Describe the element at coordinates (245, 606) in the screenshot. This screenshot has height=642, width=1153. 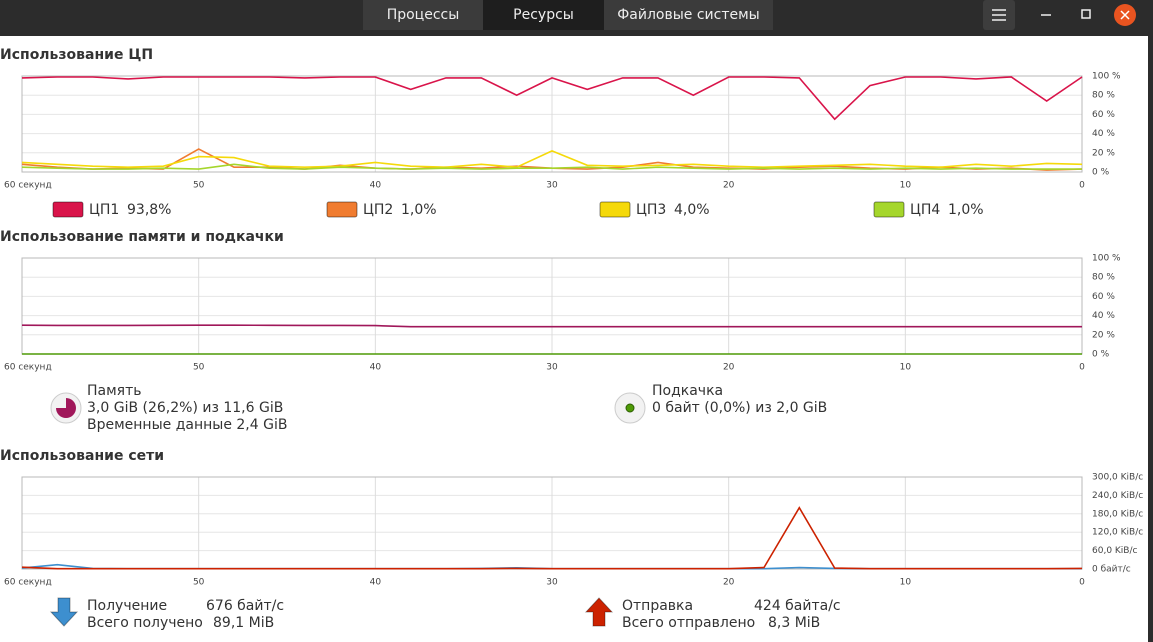
I see `legend-rate: 676 байт/с` at that location.